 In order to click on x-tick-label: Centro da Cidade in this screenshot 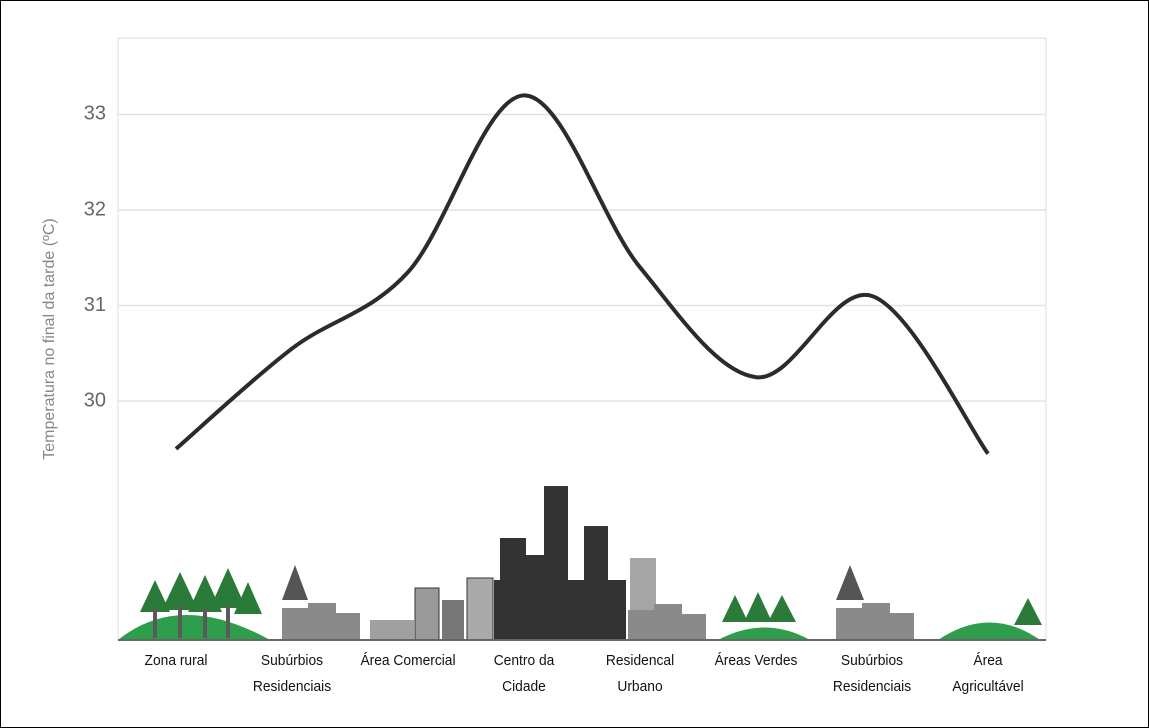, I will do `click(524, 673)`.